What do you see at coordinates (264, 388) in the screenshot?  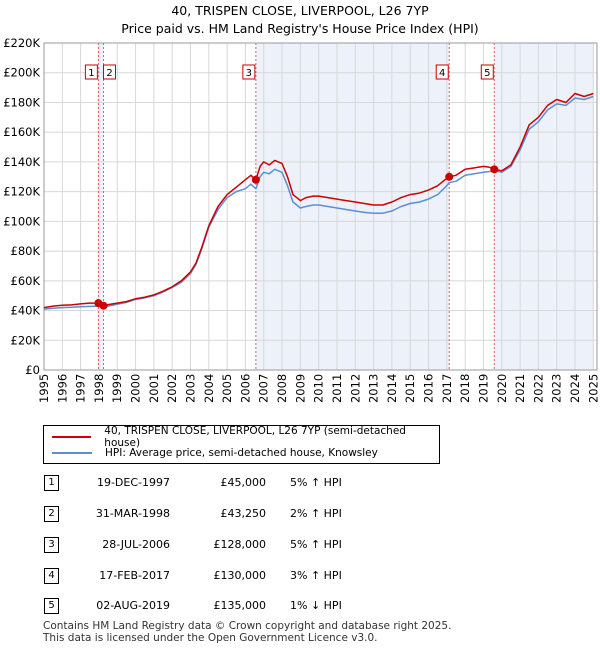 I see `x-tick-label: 2007` at bounding box center [264, 388].